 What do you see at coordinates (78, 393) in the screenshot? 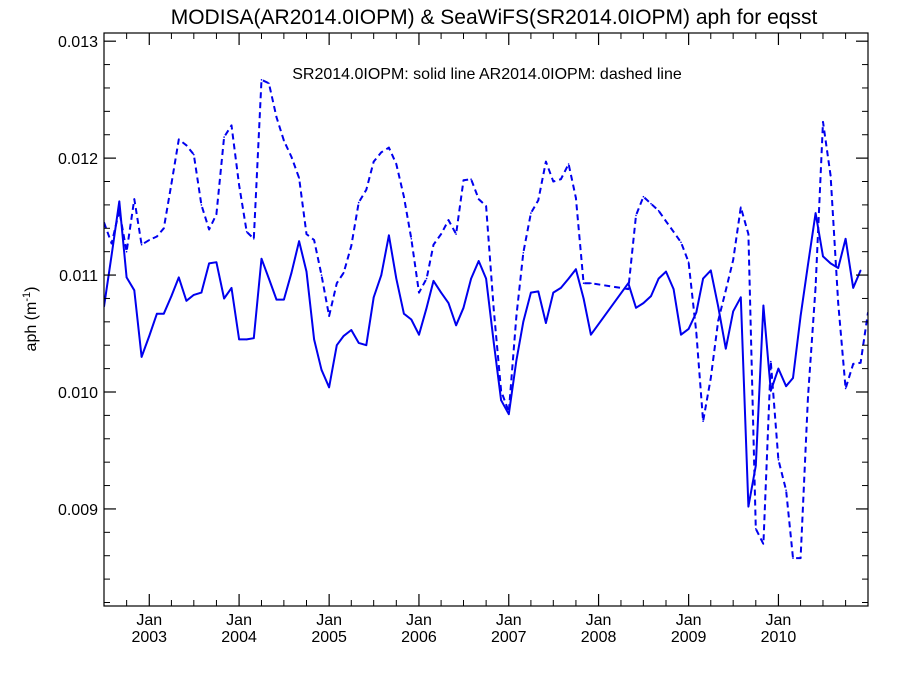
I see `y-tick-label: 0.010` at bounding box center [78, 393].